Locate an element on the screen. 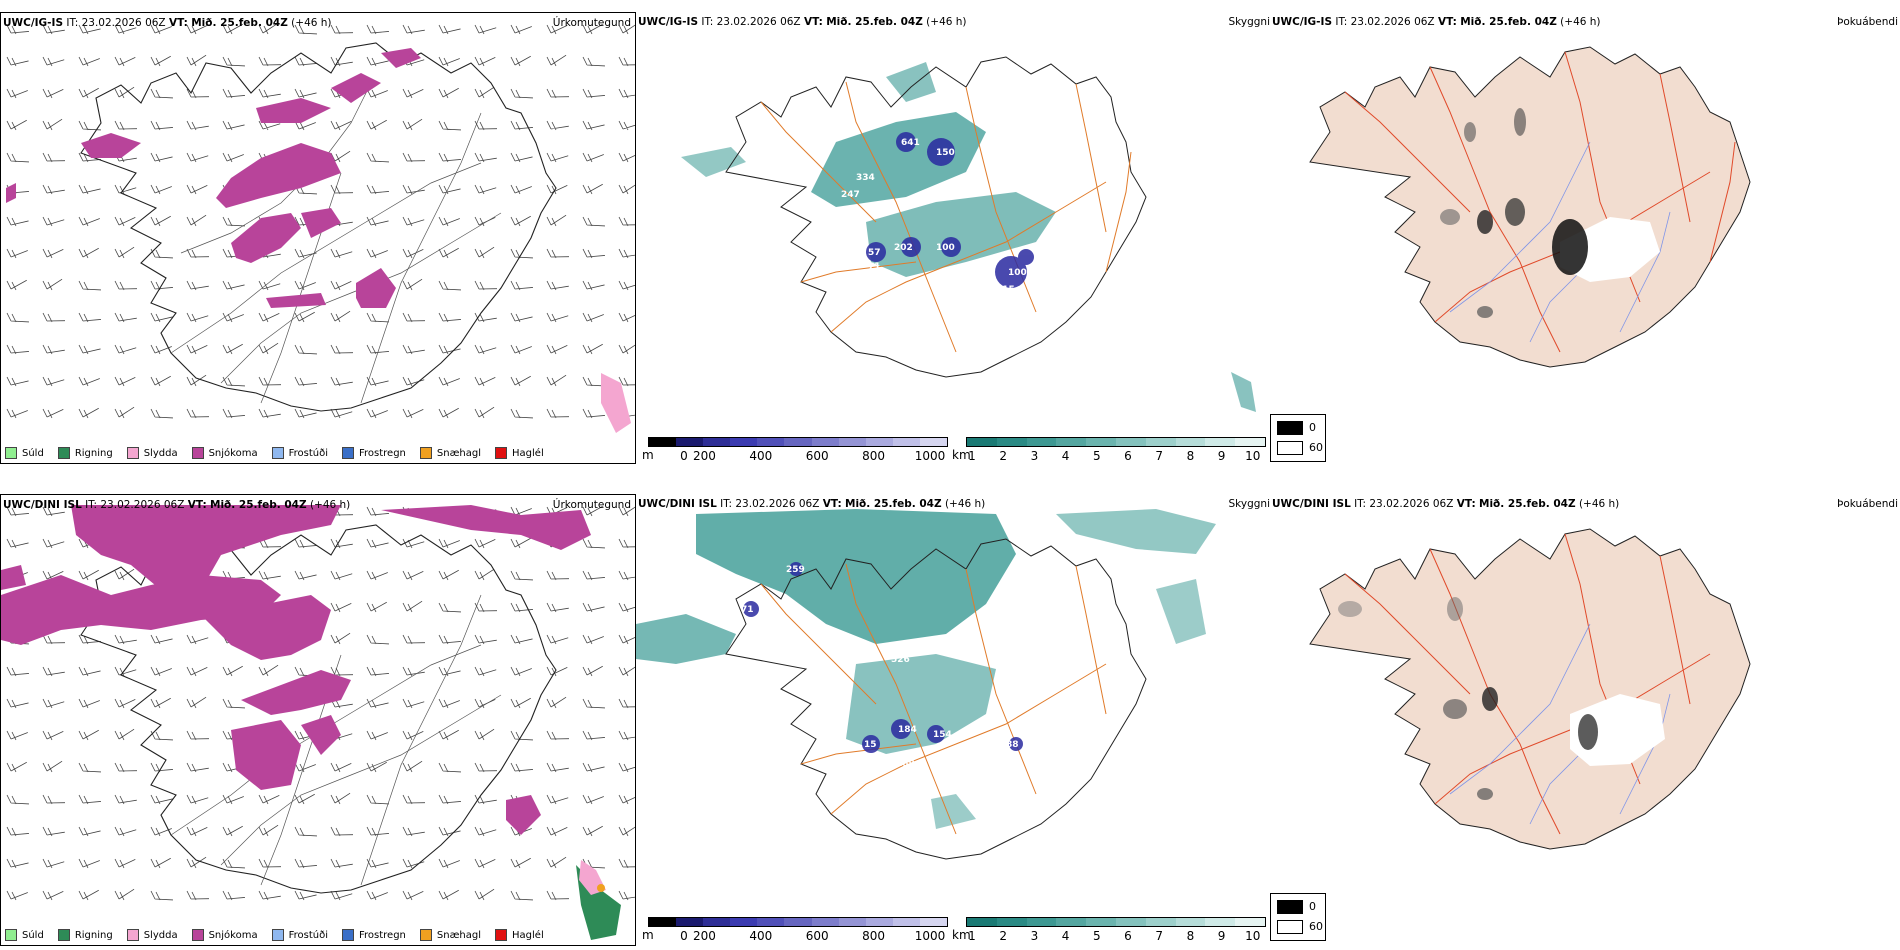 Image resolution: width=1900 pixels, height=950 pixels. ceiling-value: 115 is located at coordinates (1005, 290).